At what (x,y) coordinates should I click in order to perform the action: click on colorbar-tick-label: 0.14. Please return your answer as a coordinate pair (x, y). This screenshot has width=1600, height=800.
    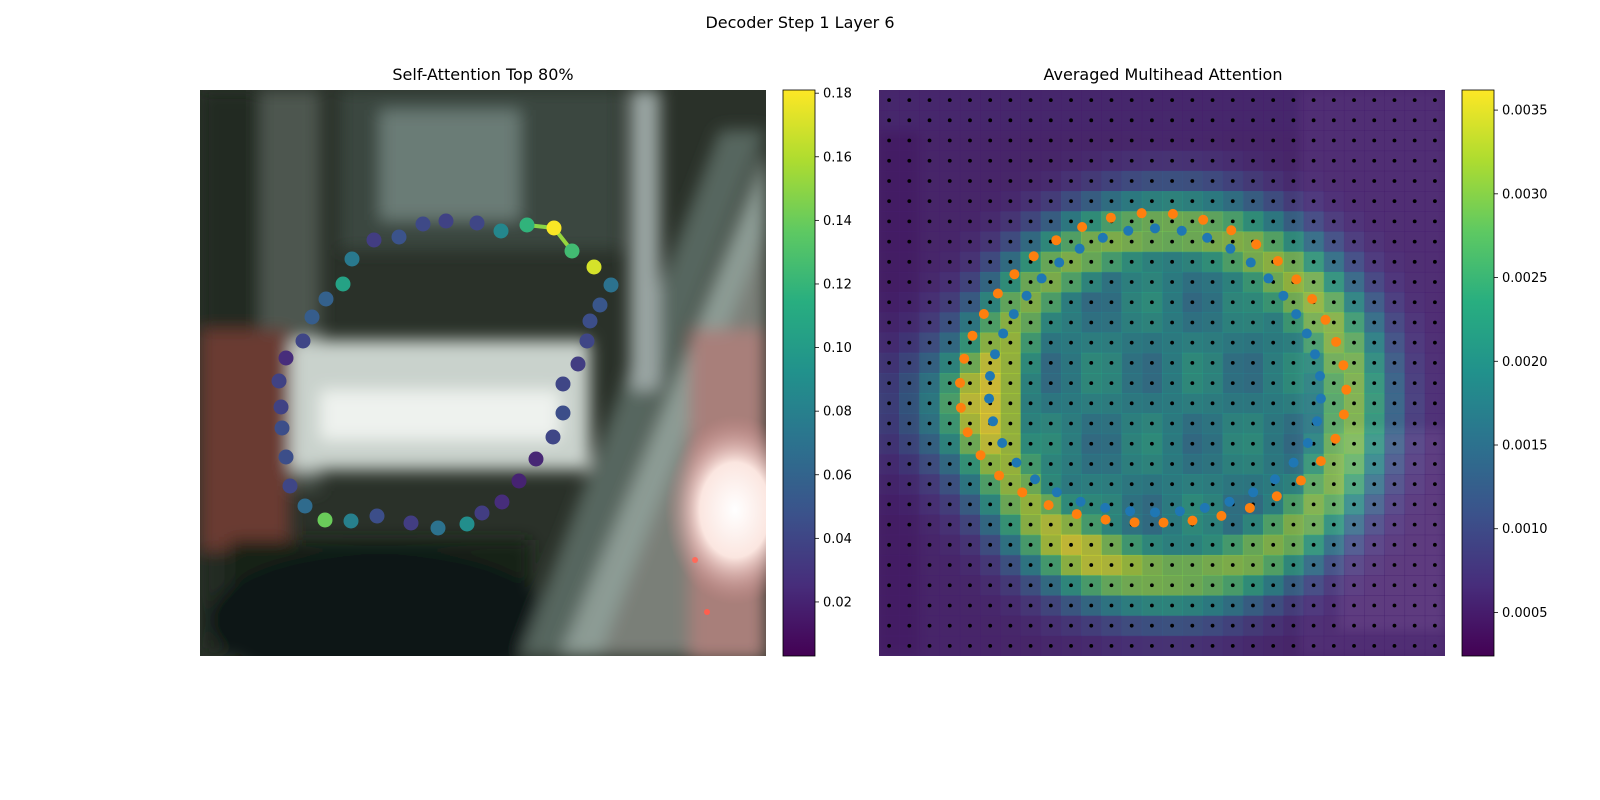
    Looking at the image, I should click on (837, 221).